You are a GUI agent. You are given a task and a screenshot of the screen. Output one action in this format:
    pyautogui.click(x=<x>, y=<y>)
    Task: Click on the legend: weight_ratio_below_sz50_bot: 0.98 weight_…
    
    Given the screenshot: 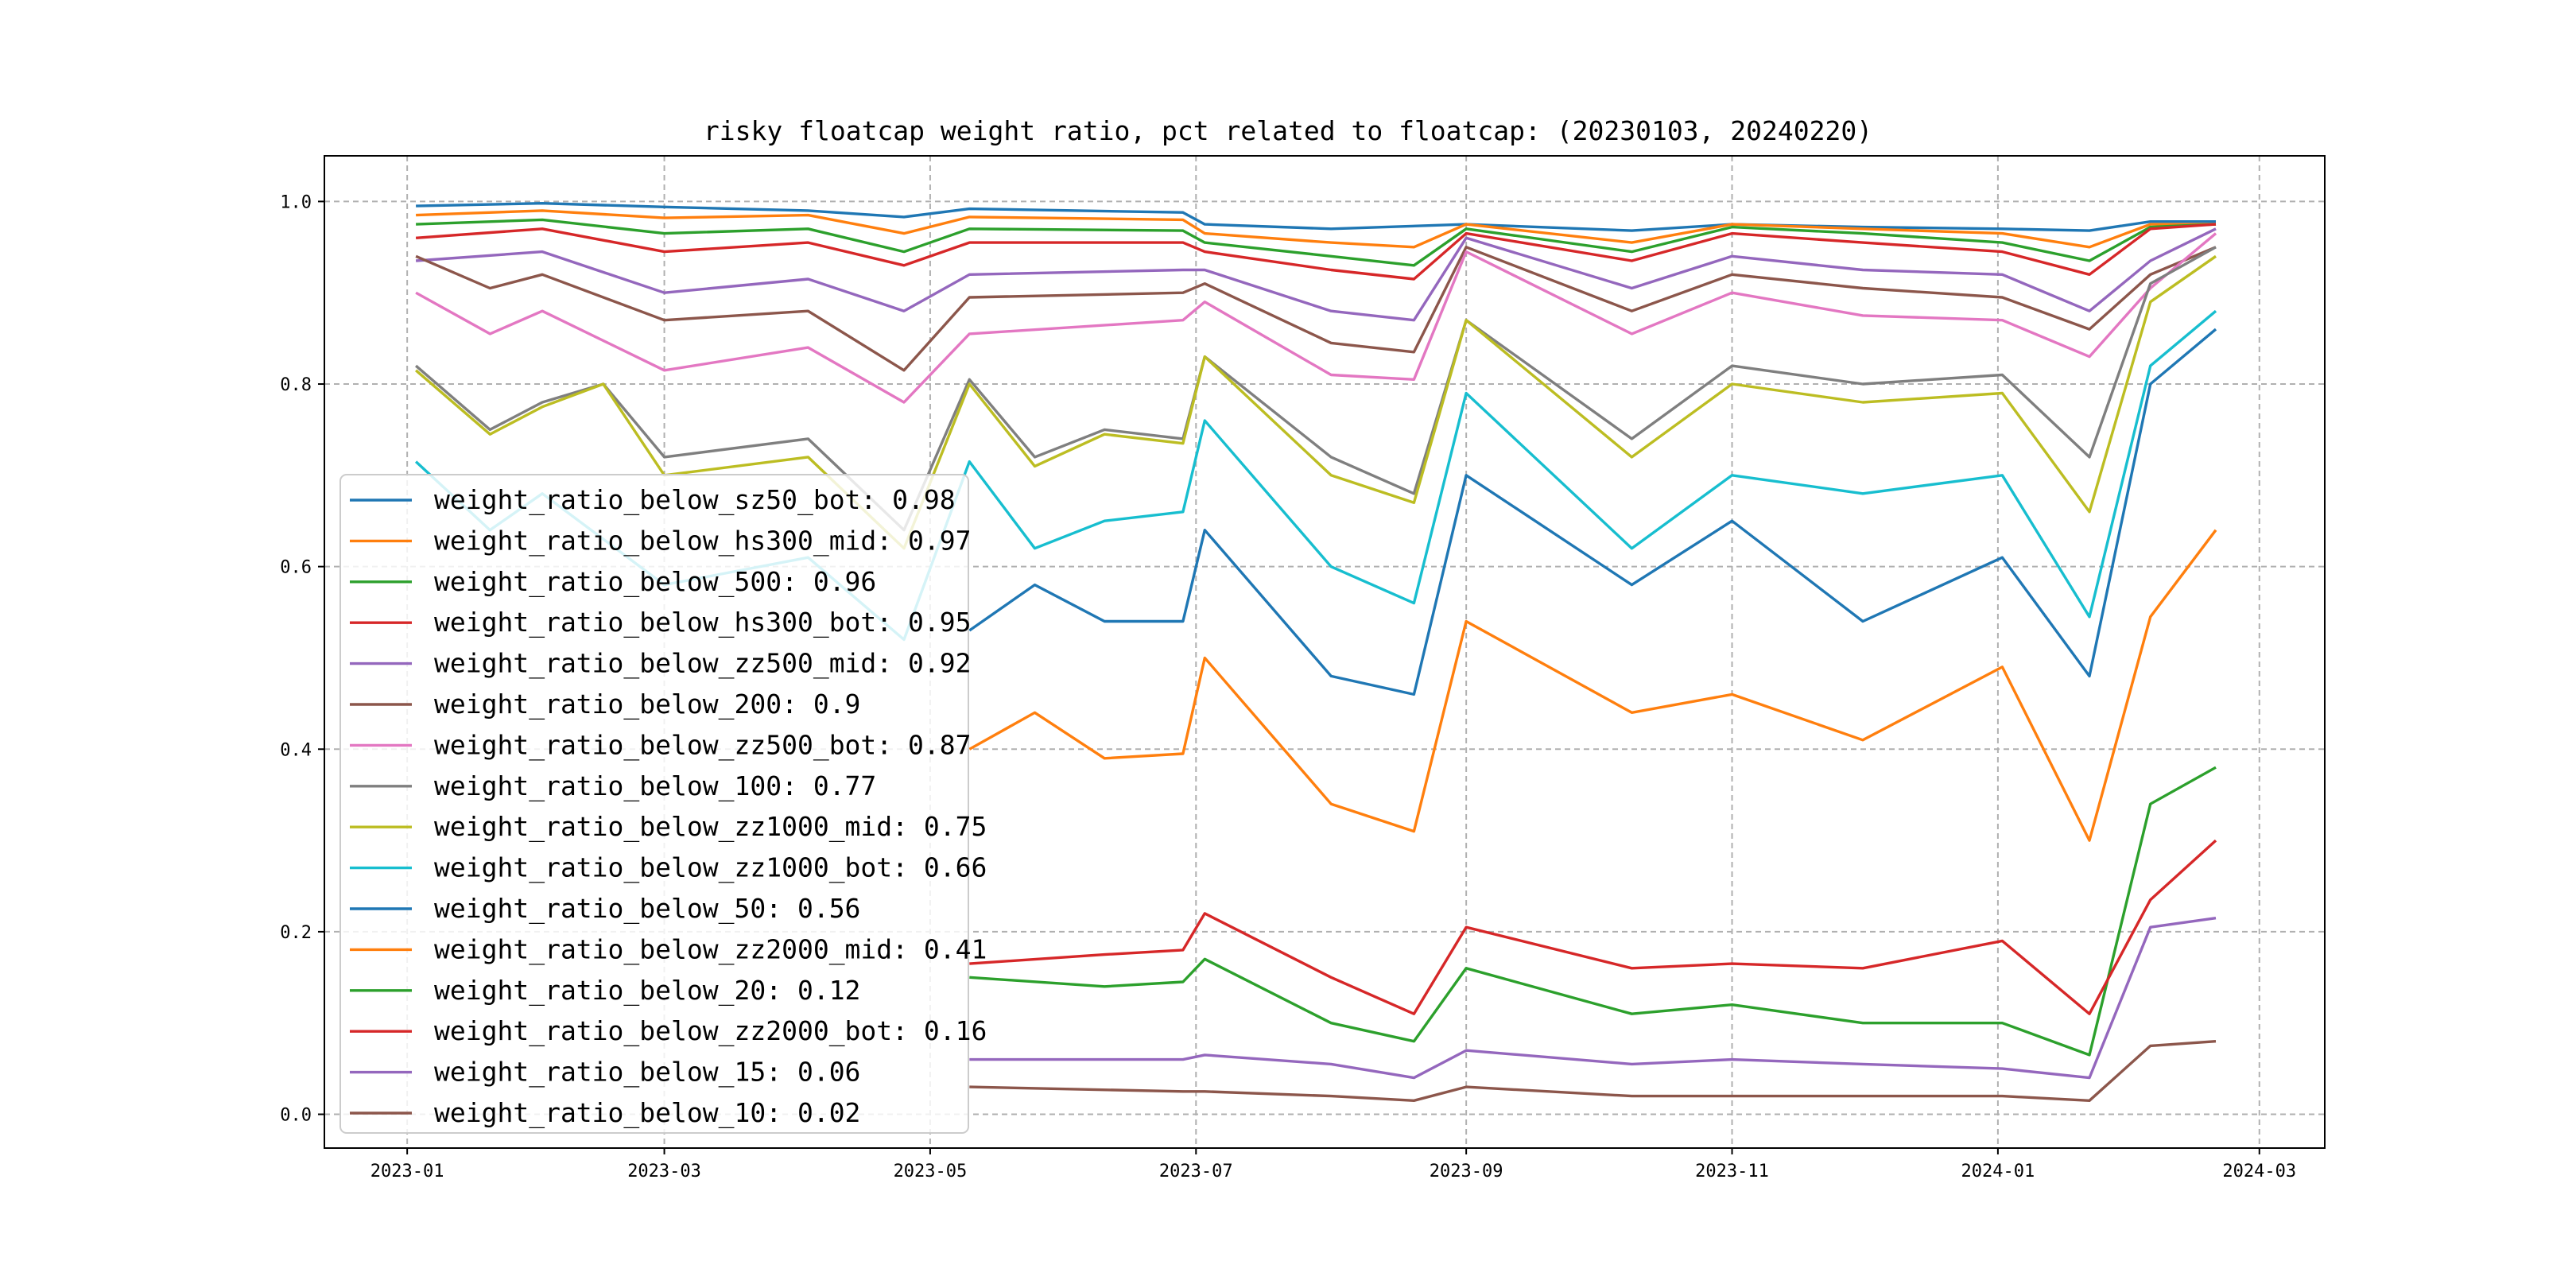 What is the action you would take?
    pyautogui.click(x=663, y=804)
    